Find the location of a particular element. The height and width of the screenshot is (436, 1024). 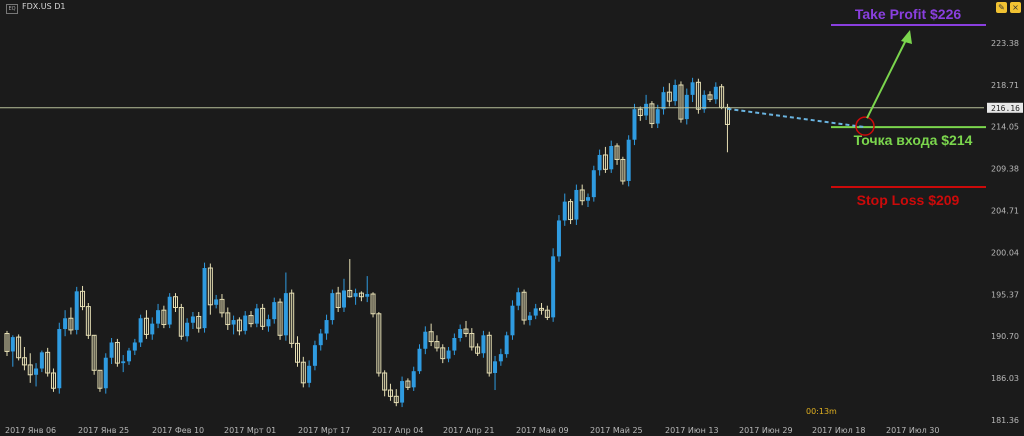

current-price-label: 216.16 is located at coordinates (1005, 108).